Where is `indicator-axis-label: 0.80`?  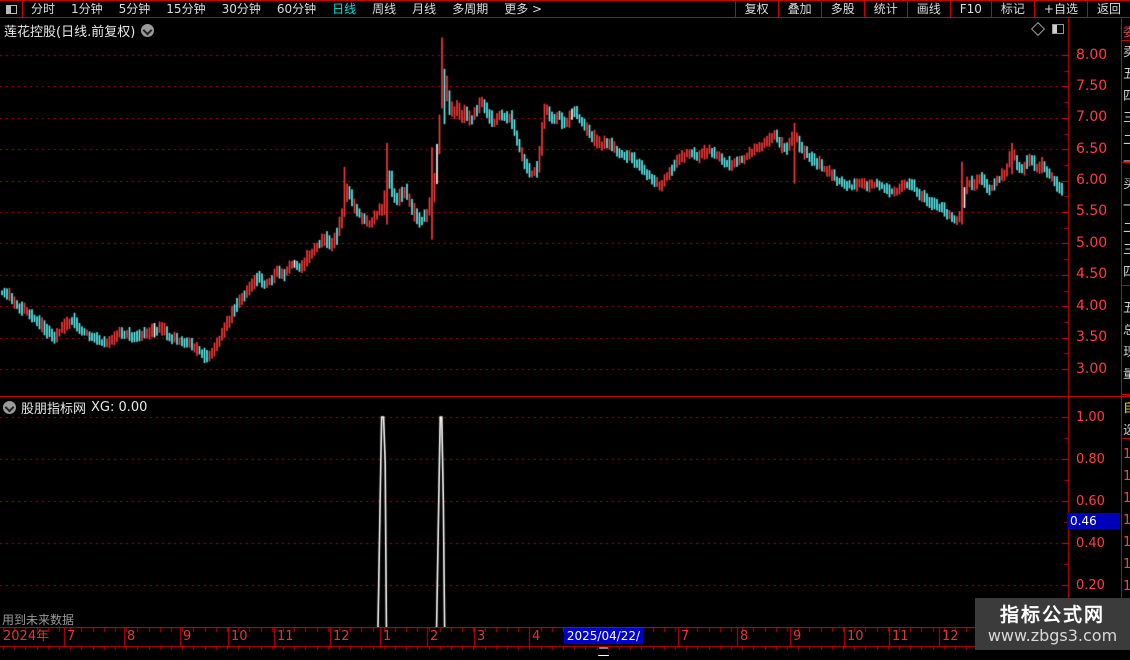
indicator-axis-label: 0.80 is located at coordinates (1090, 459).